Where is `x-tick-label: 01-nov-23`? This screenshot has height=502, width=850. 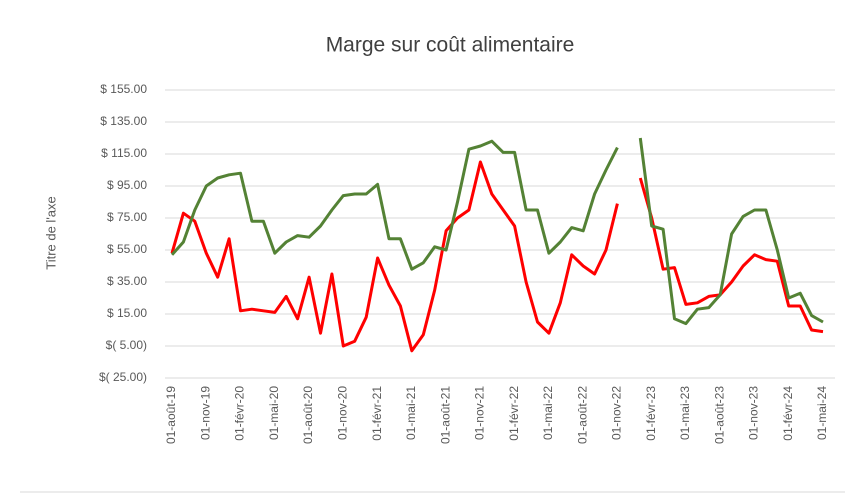
x-tick-label: 01-nov-23 is located at coordinates (754, 413).